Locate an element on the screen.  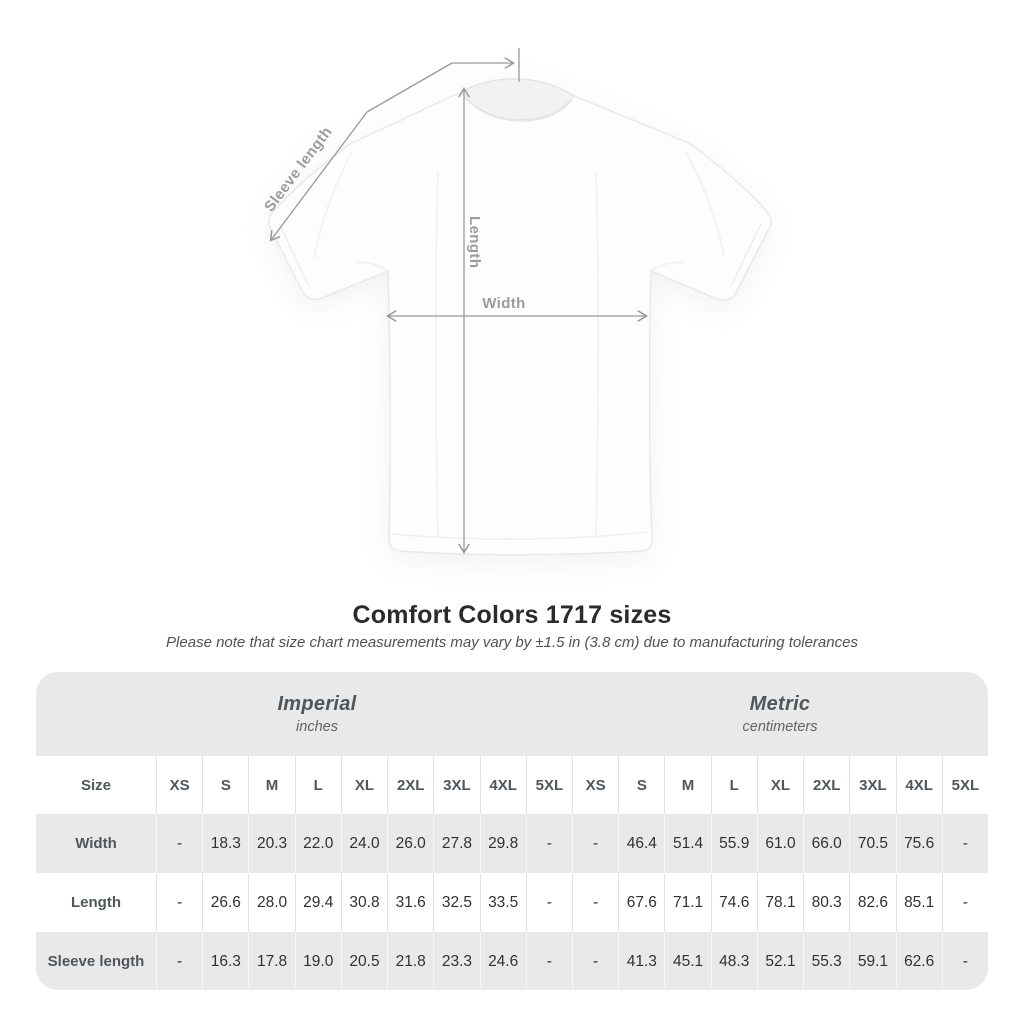
value-cell: 55.3 is located at coordinates (826, 961).